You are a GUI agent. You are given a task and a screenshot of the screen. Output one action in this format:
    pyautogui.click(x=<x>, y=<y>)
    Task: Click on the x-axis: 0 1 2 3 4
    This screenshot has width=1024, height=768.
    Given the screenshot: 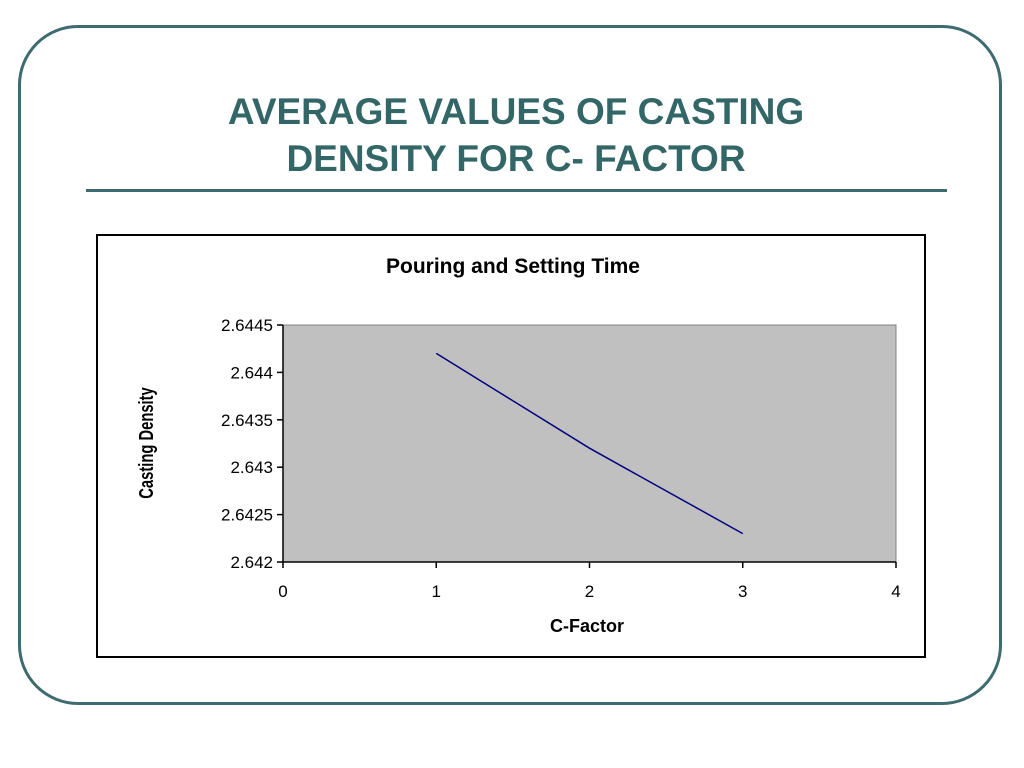 What is the action you would take?
    pyautogui.click(x=589, y=581)
    